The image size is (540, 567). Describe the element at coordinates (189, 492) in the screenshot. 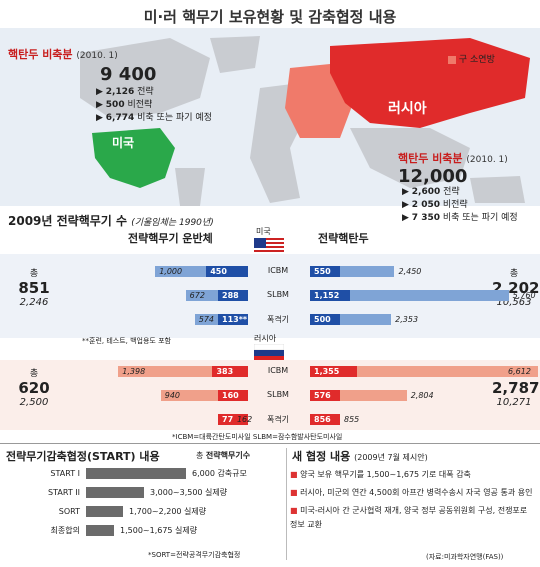

I see `start-row-text: 3,000~3,500 실제량` at that location.